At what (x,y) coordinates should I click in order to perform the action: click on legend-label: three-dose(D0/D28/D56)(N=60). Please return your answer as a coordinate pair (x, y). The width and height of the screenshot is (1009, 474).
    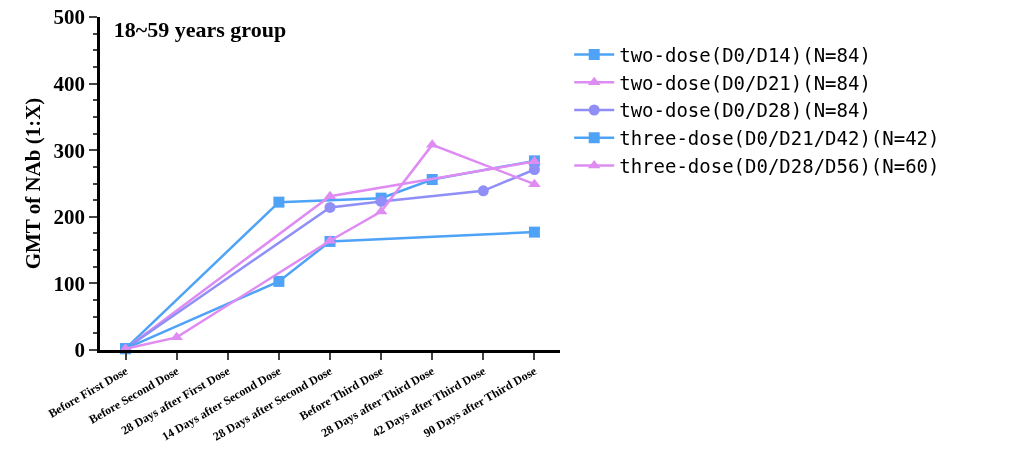
    Looking at the image, I should click on (779, 165).